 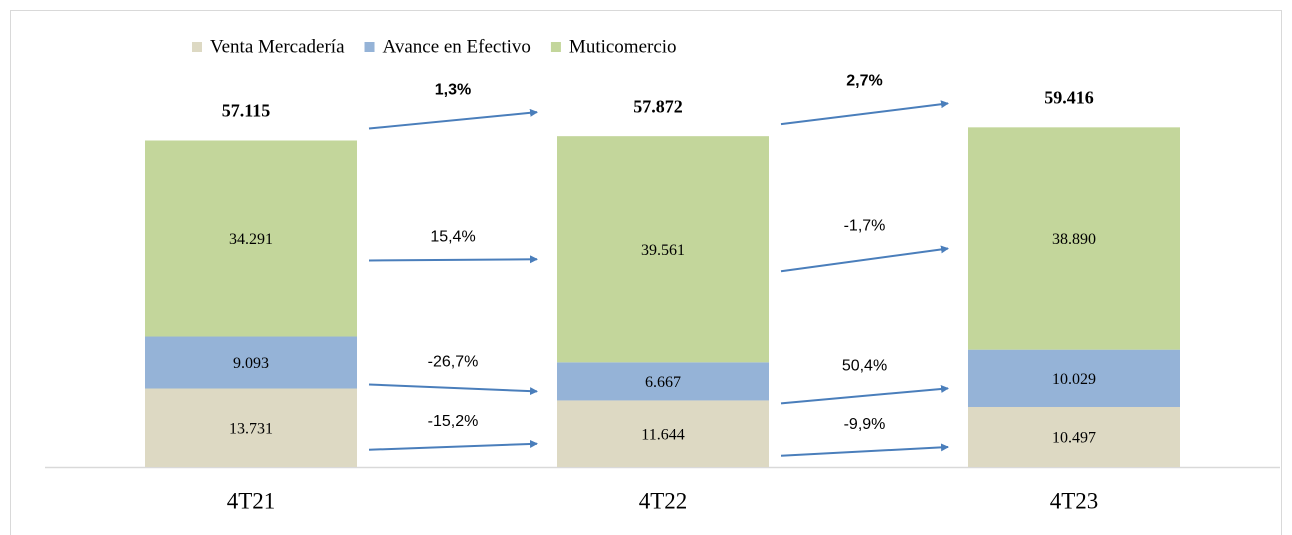 What do you see at coordinates (864, 366) in the screenshot?
I see `growth-label: 50,4%` at bounding box center [864, 366].